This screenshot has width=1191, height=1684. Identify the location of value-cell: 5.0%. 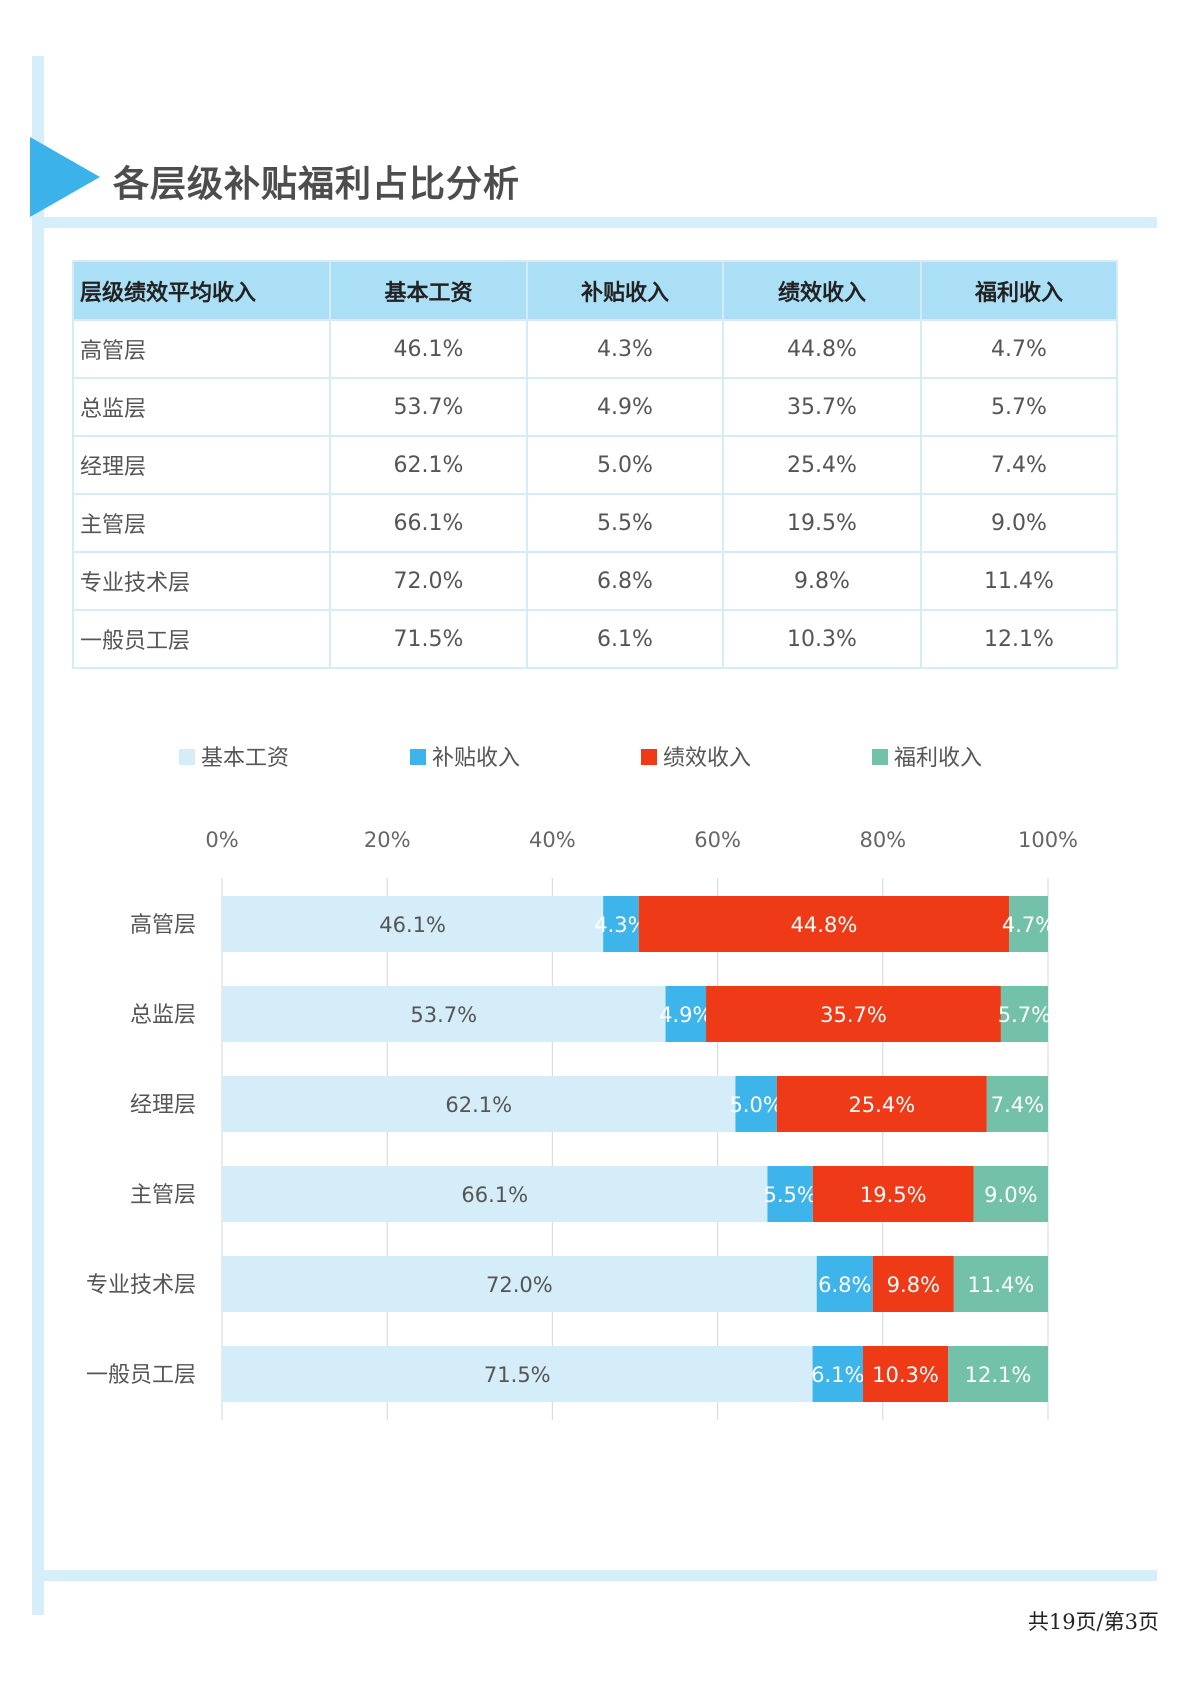
(625, 465).